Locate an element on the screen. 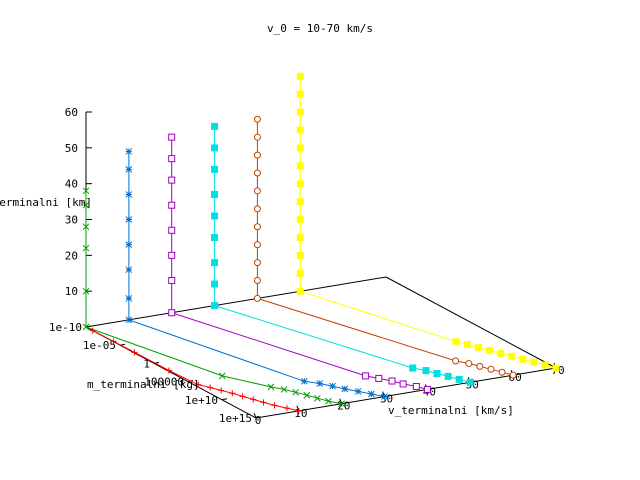  x-tick-mark is located at coordinates (255, 415).